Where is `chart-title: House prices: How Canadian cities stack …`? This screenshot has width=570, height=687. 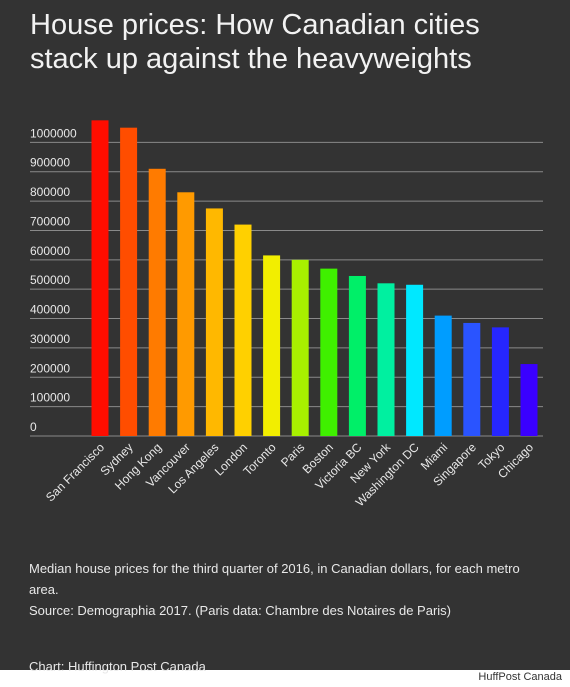
chart-title: House prices: How Canadian cities stack … is located at coordinates (255, 42).